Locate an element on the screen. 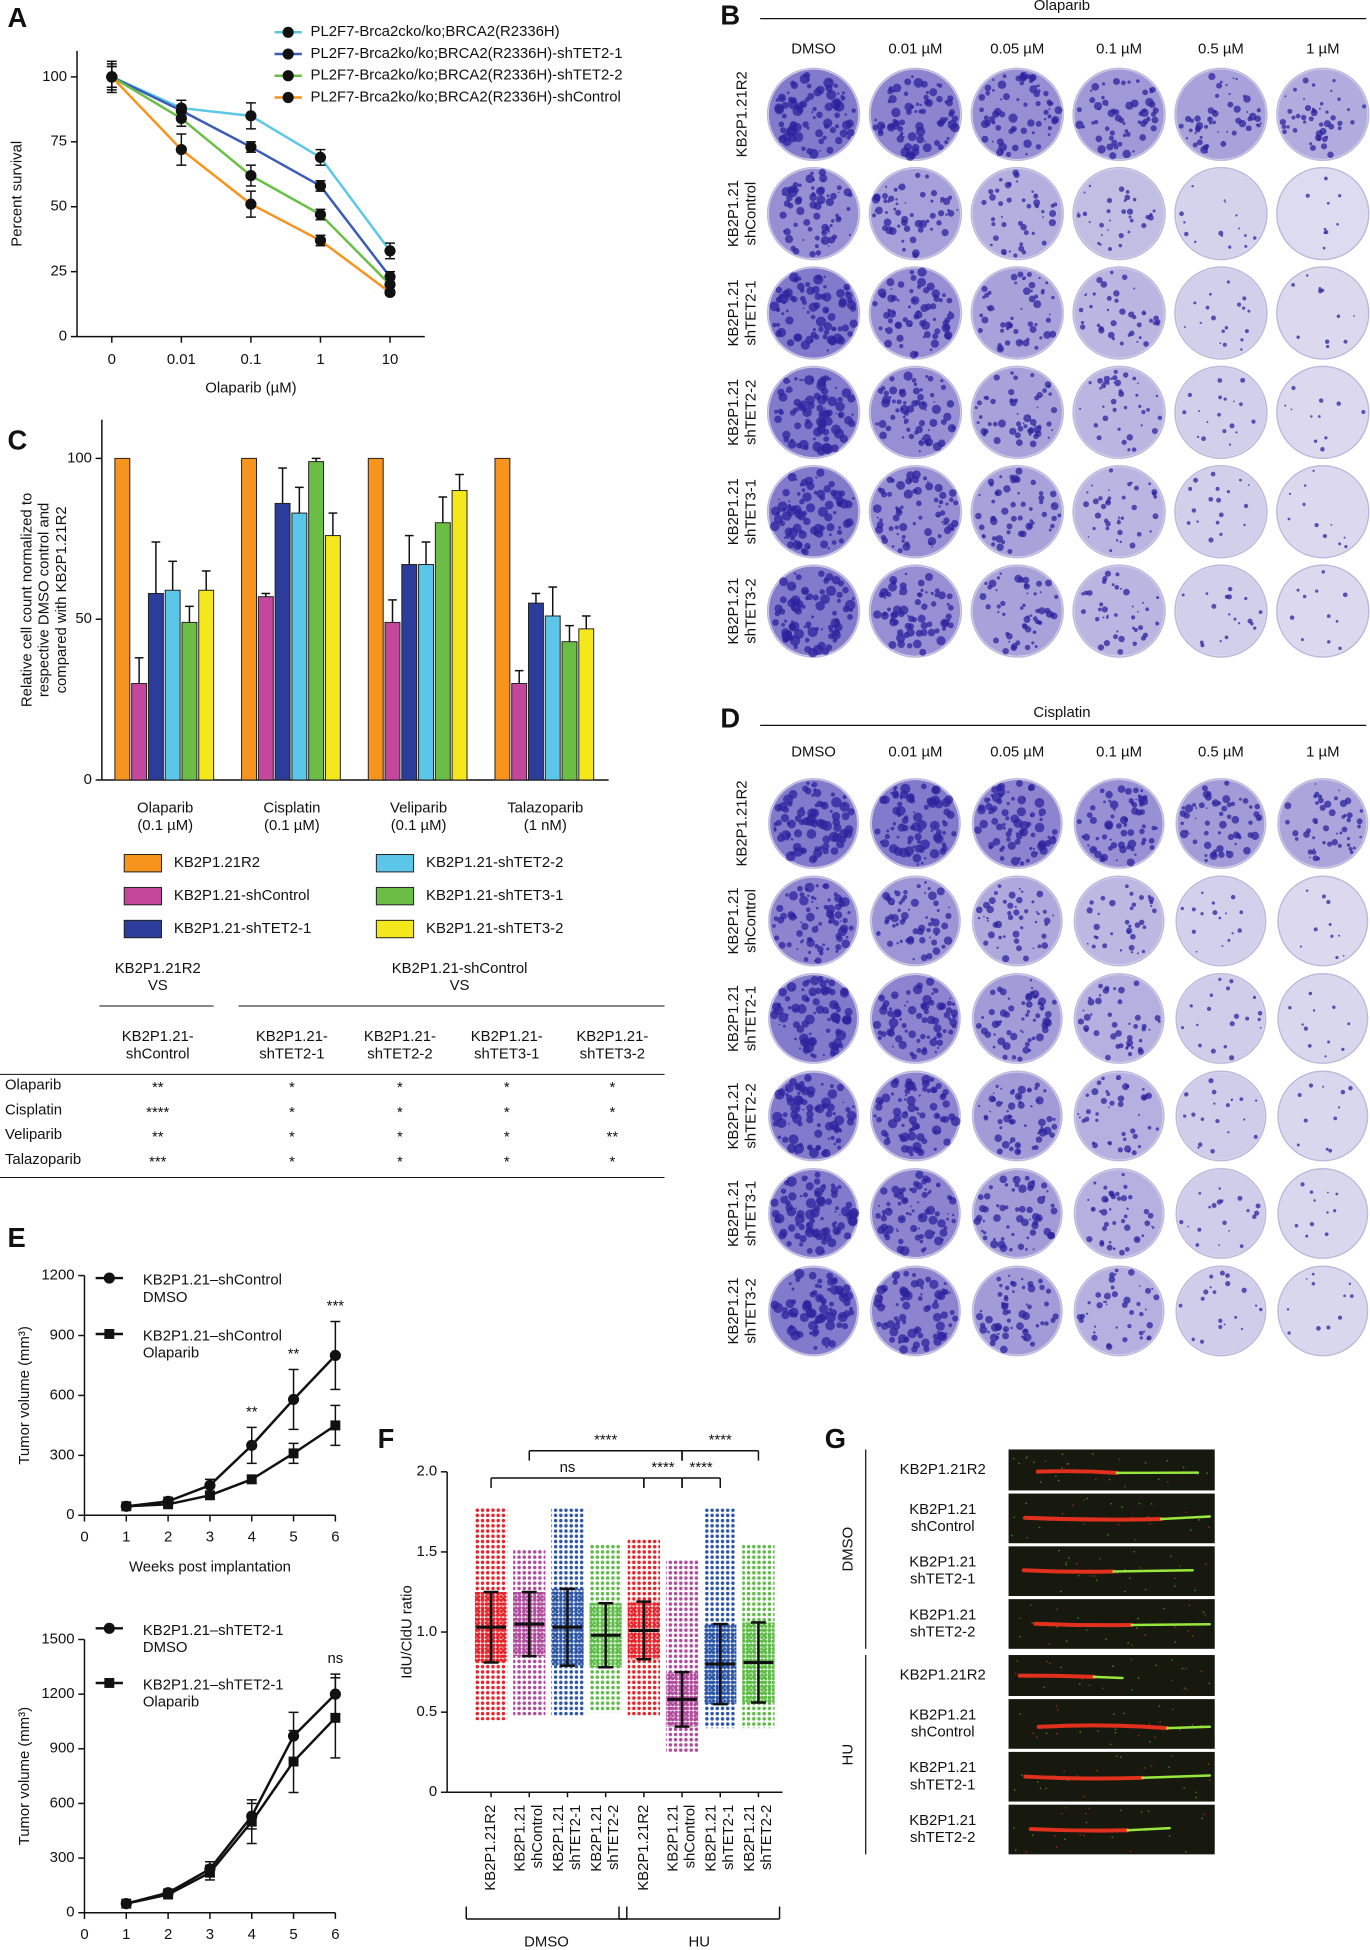 Image resolution: width=1370 pixels, height=1950 pixels. x-tick-label: 5 is located at coordinates (293, 1935).